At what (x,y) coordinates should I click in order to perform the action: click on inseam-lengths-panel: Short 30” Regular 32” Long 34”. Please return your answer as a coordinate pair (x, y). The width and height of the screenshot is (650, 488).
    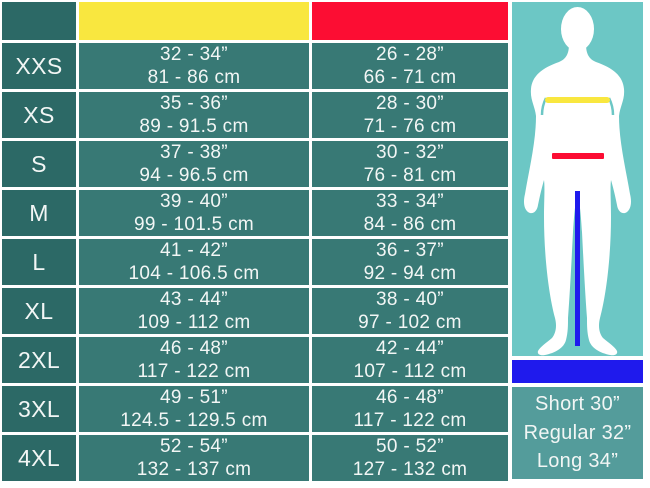
    Looking at the image, I should click on (577, 433).